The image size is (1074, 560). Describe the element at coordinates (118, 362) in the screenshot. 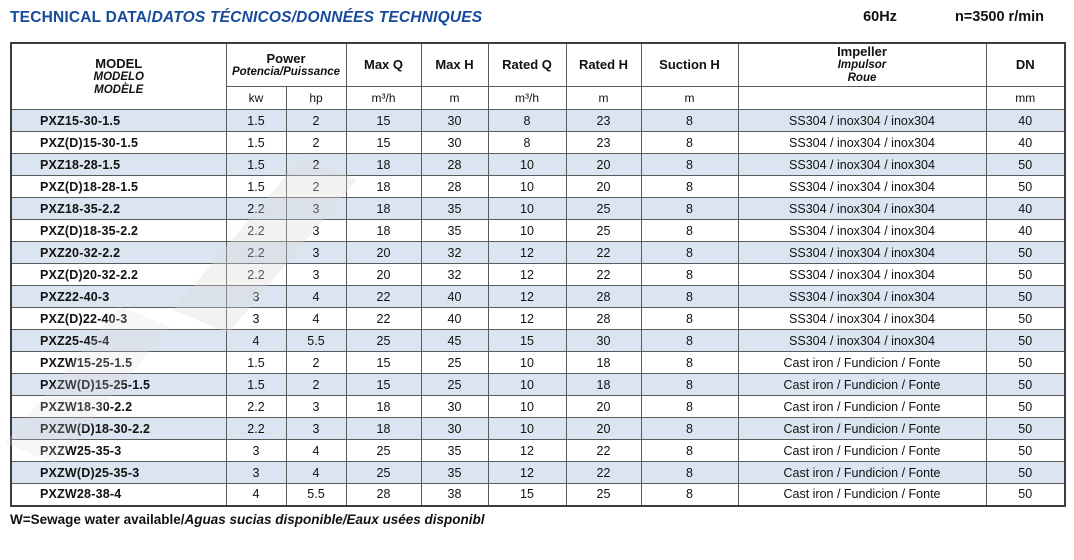

I see `model-cell: PXZW15-25-1.5` at that location.